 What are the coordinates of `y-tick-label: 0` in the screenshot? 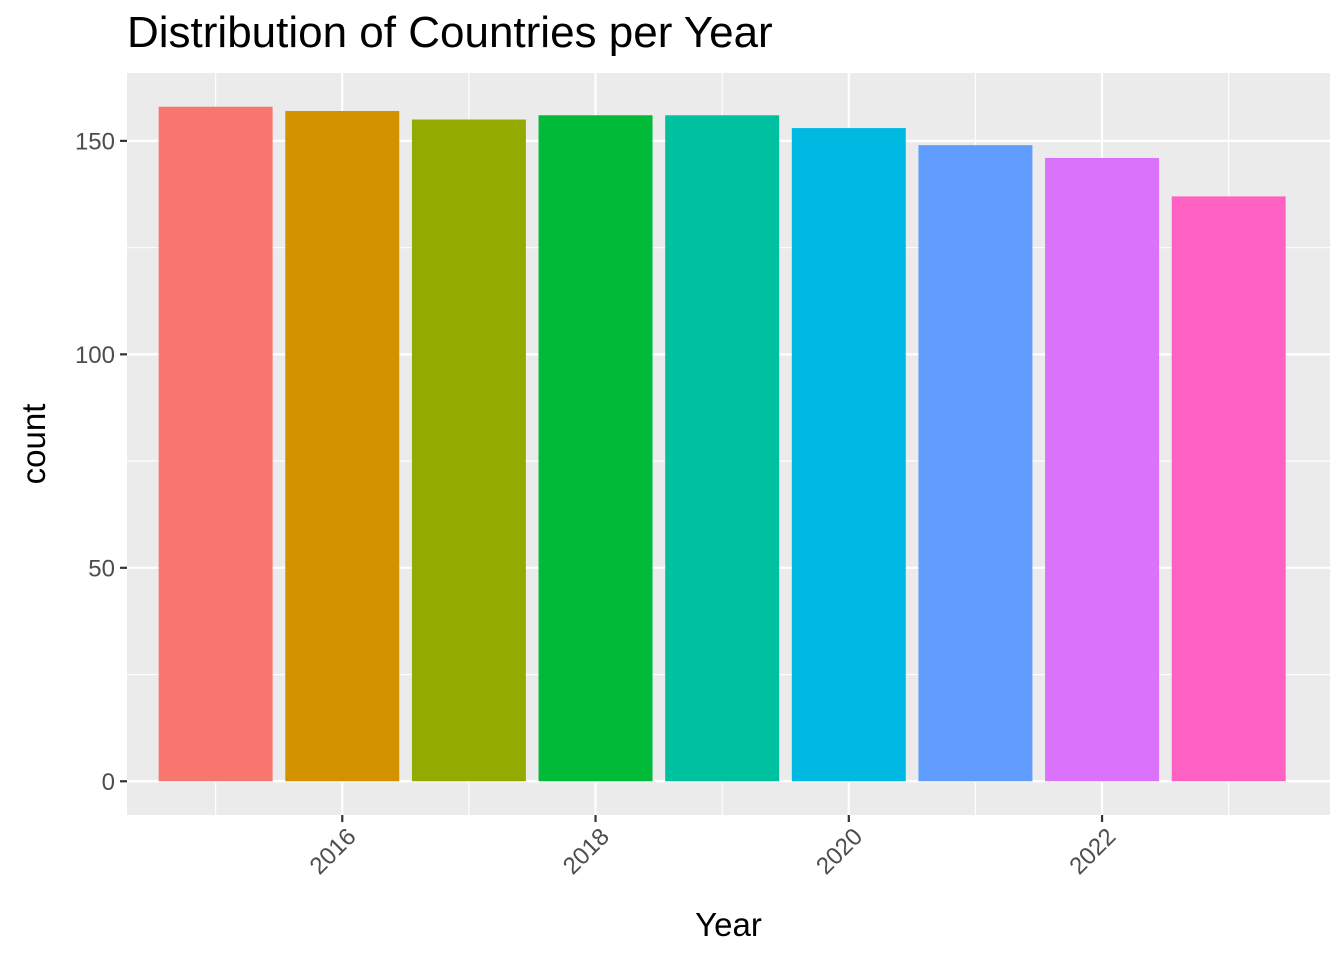 It's located at (108, 782).